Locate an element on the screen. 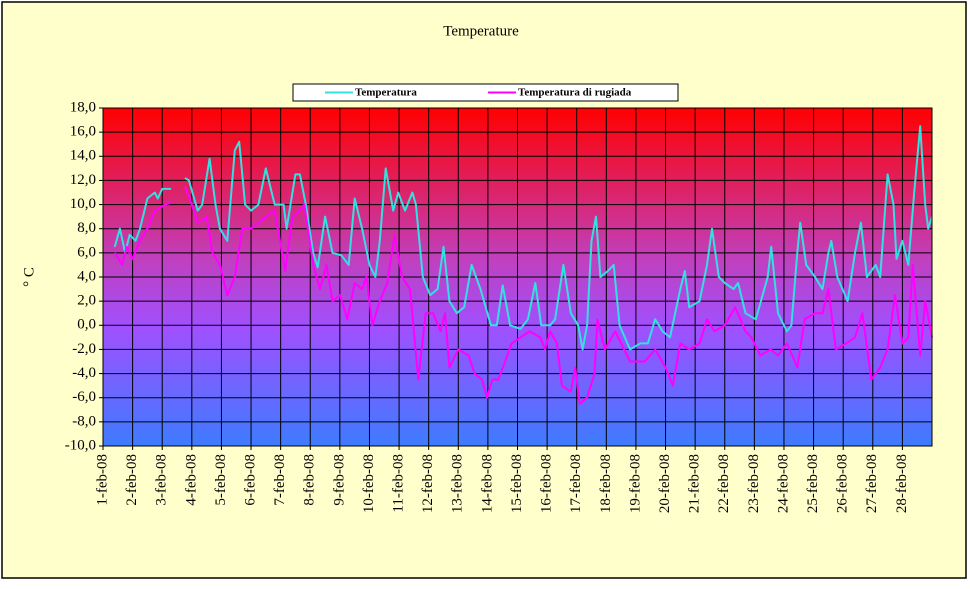 The image size is (970, 589). y-axis-label: ° C is located at coordinates (29, 277).